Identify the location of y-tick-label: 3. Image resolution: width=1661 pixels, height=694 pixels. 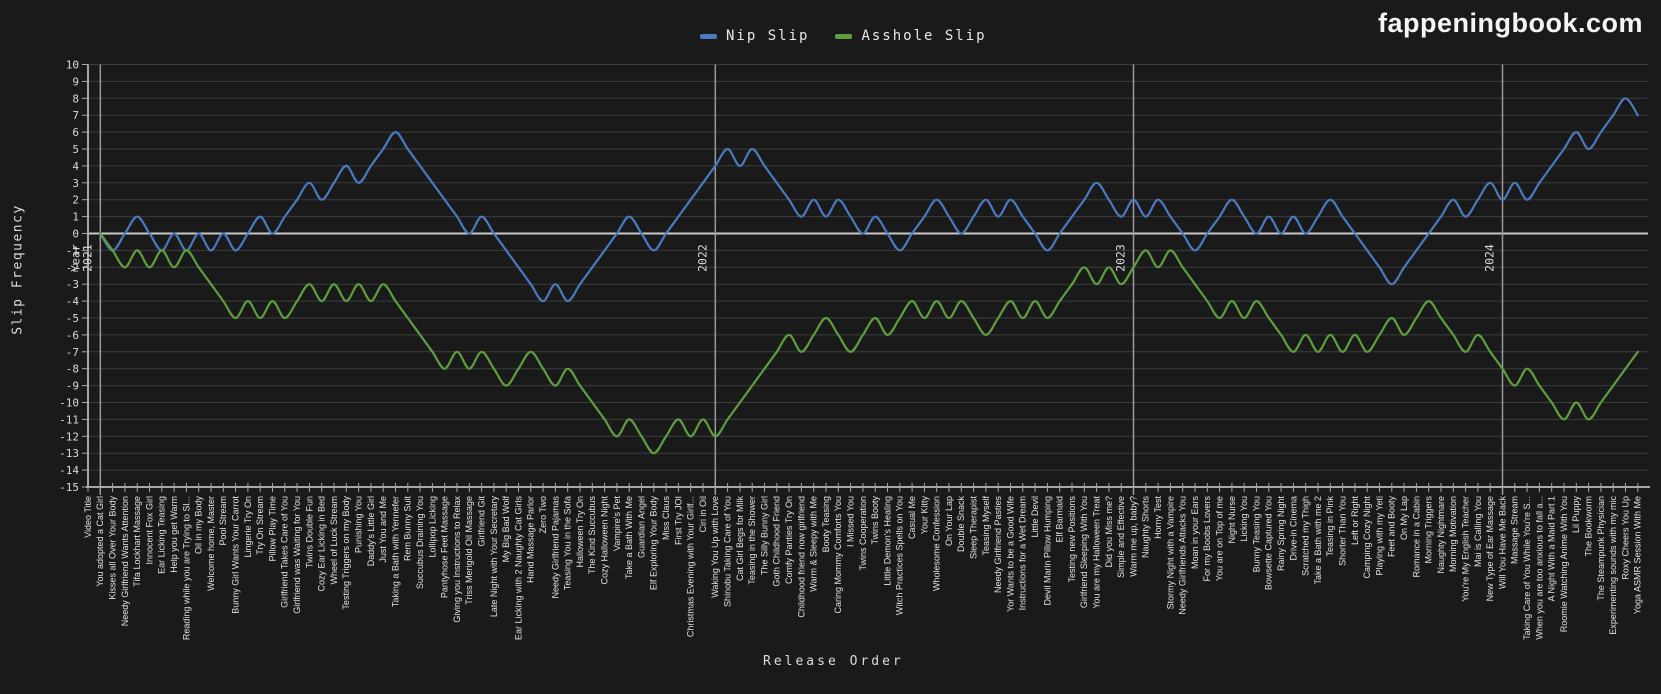
(75, 183).